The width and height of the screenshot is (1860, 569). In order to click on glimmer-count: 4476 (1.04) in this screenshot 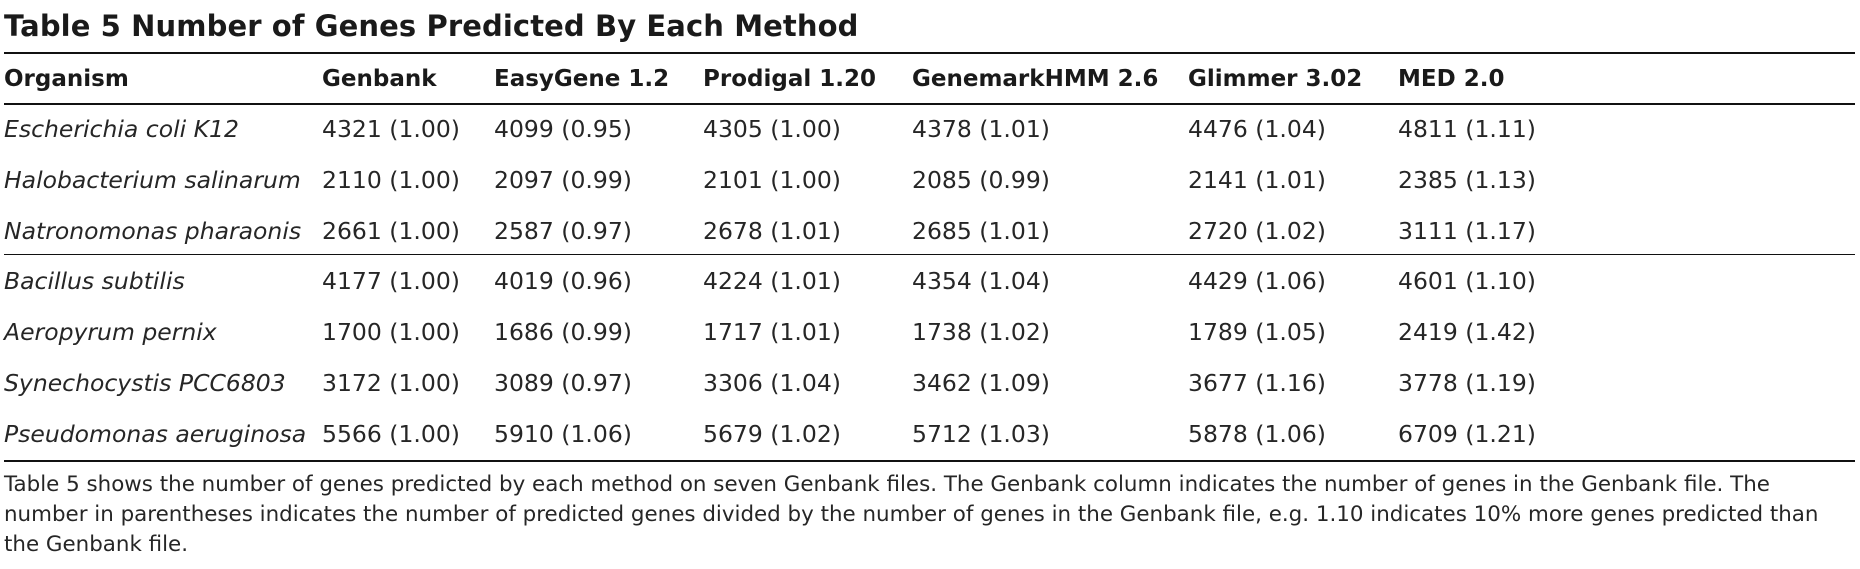, I will do `click(1257, 128)`.